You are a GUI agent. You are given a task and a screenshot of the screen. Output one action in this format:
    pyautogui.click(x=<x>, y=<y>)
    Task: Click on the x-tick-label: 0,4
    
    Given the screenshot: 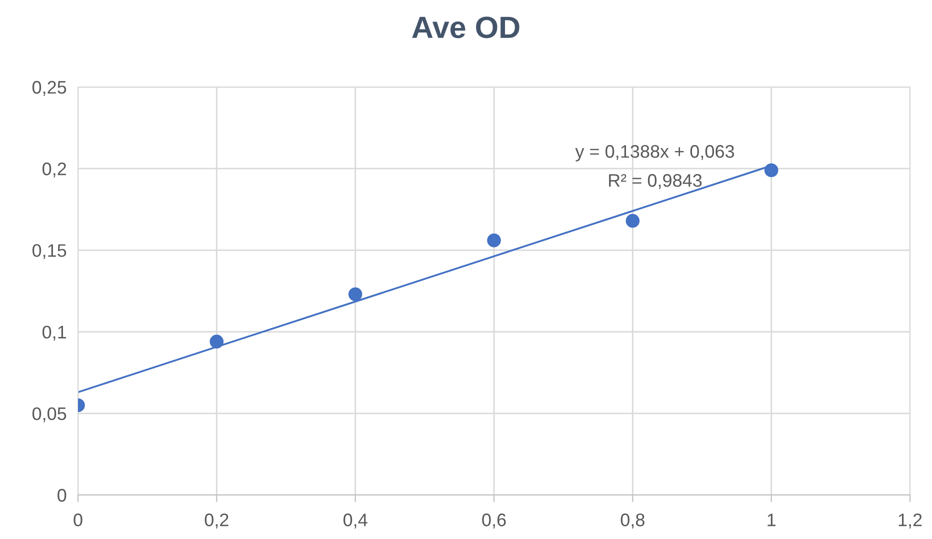 What is the action you would take?
    pyautogui.click(x=355, y=521)
    